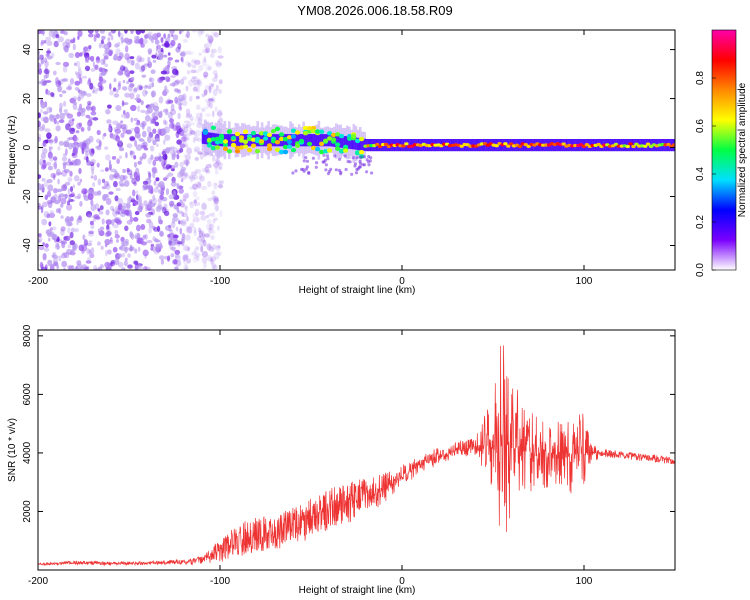 Image resolution: width=750 pixels, height=600 pixels. Describe the element at coordinates (220, 581) in the screenshot. I see `snr-xtick-label: -100` at that location.